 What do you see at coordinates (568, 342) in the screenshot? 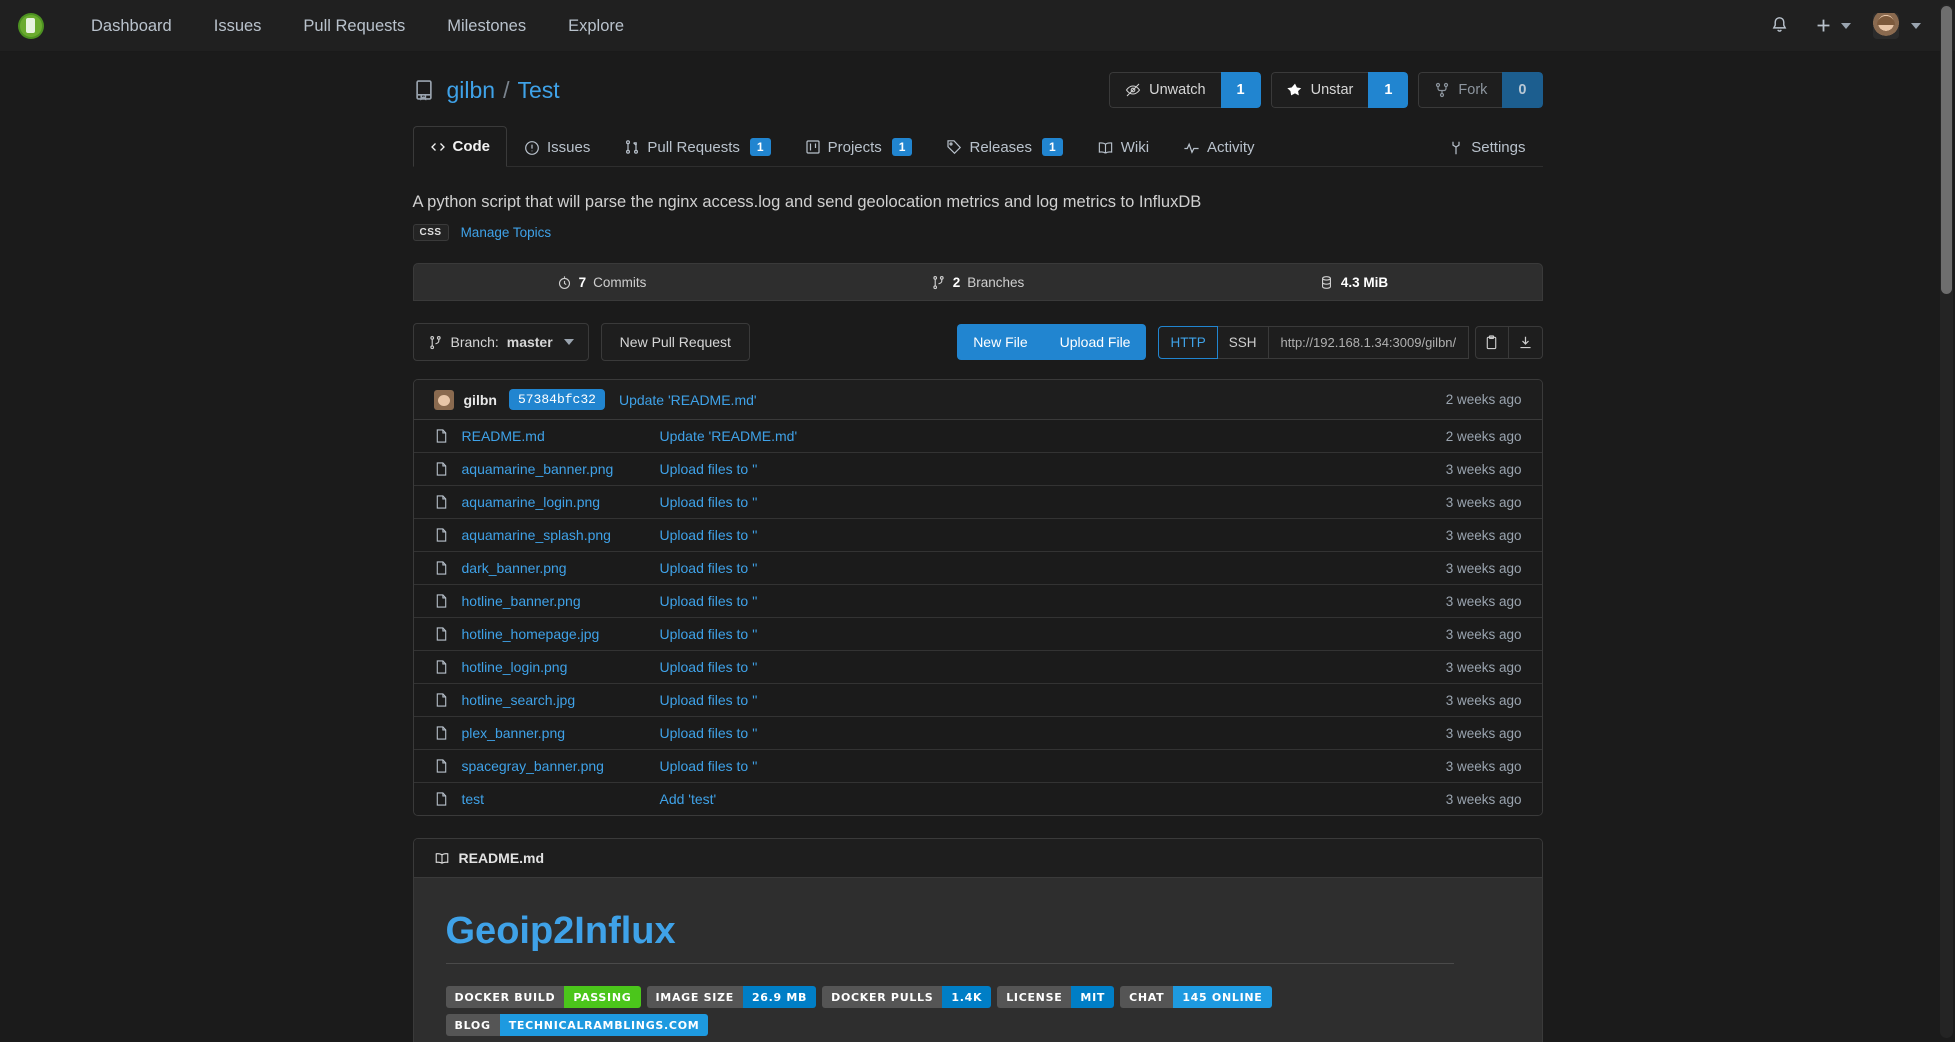
I see `chevron-down-icon-branch` at bounding box center [568, 342].